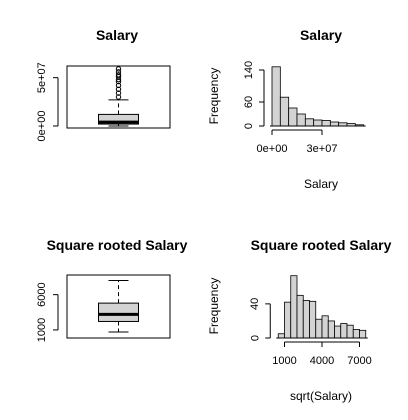 This screenshot has height=420, width=408. I want to click on chart-2-x-label: Salary, so click(321, 184).